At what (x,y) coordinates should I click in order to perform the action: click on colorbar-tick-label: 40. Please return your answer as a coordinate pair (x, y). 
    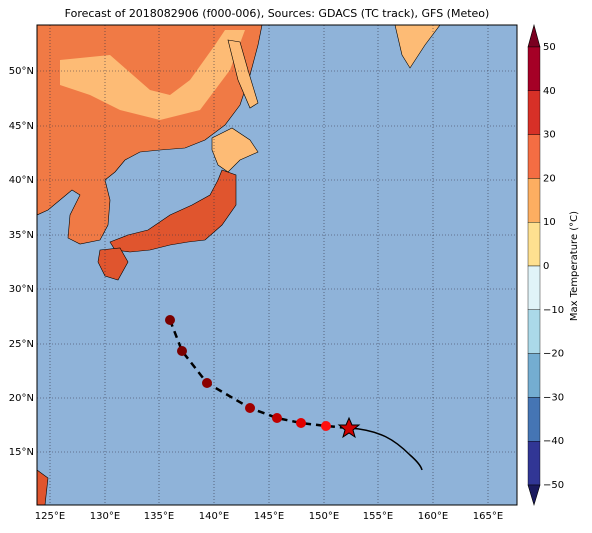
    Looking at the image, I should click on (549, 91).